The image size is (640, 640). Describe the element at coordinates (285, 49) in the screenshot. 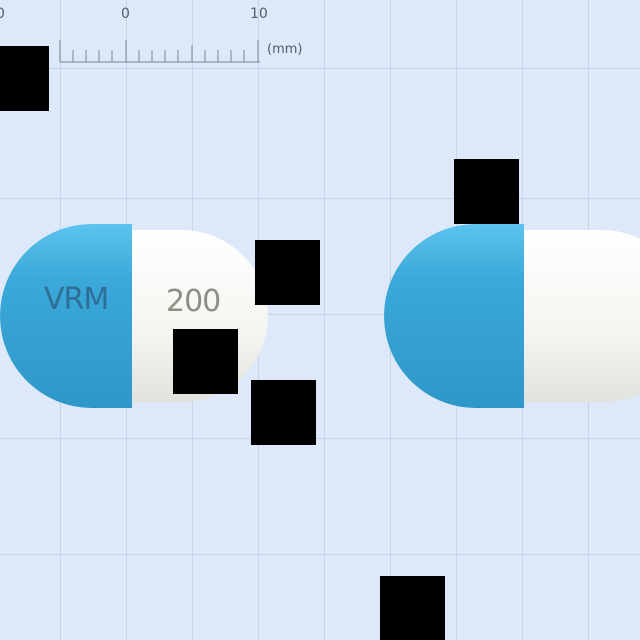

I see `ruler-unit-label: (mm)` at that location.